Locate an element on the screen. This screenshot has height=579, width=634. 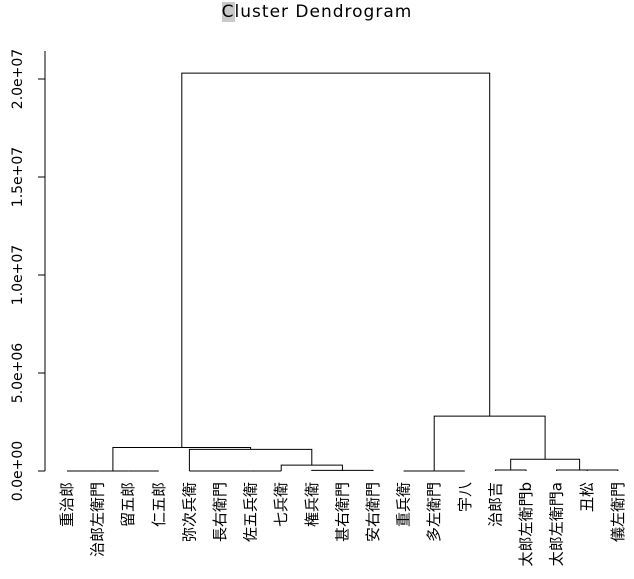
leaf-label: 長右衛門 is located at coordinates (220, 512).